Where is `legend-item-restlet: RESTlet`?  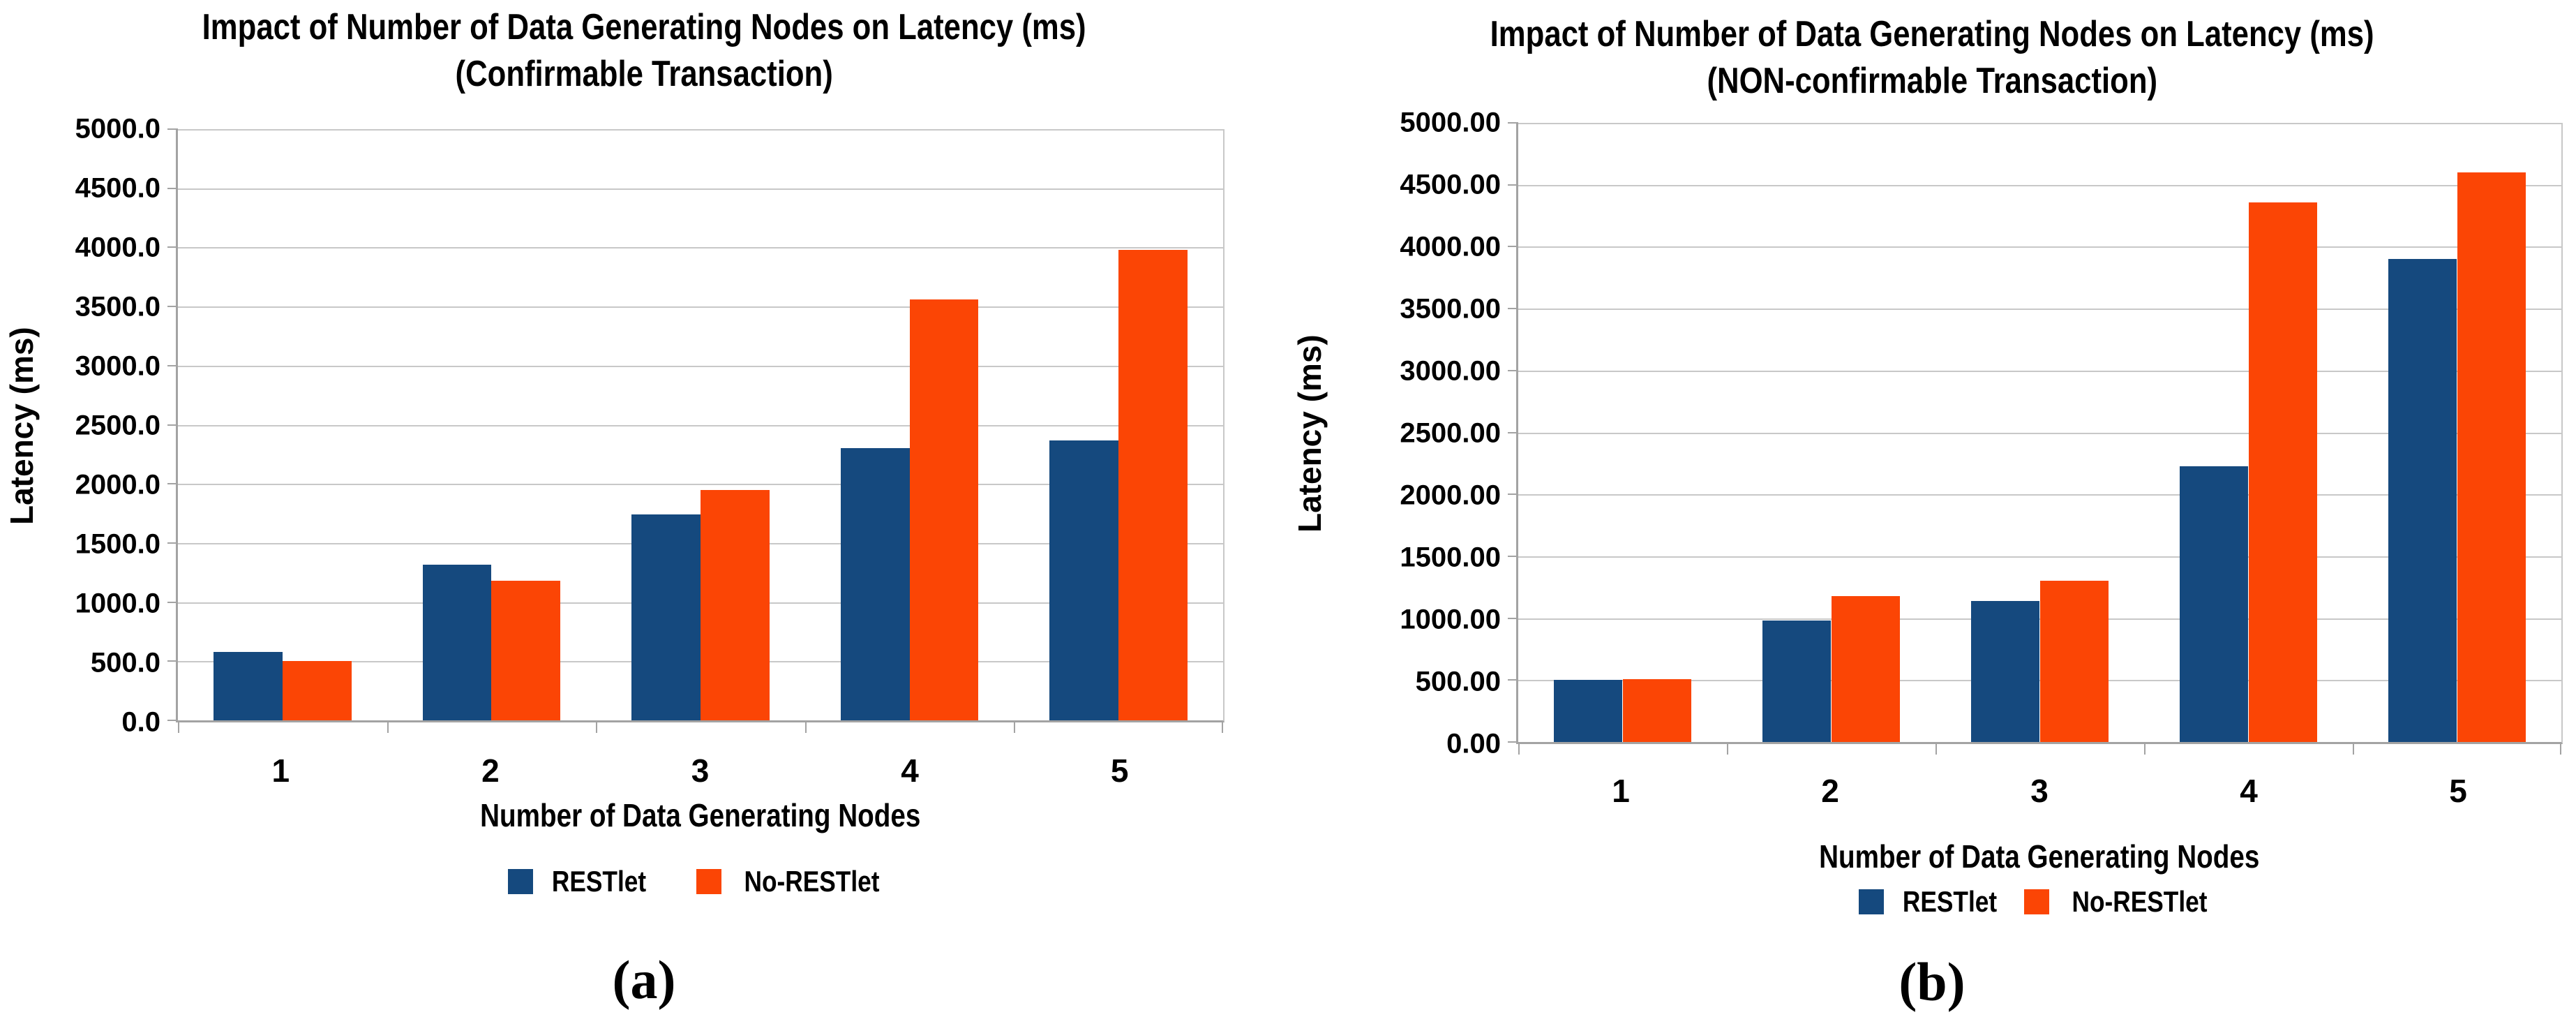
legend-item-restlet: RESTlet is located at coordinates (581, 881).